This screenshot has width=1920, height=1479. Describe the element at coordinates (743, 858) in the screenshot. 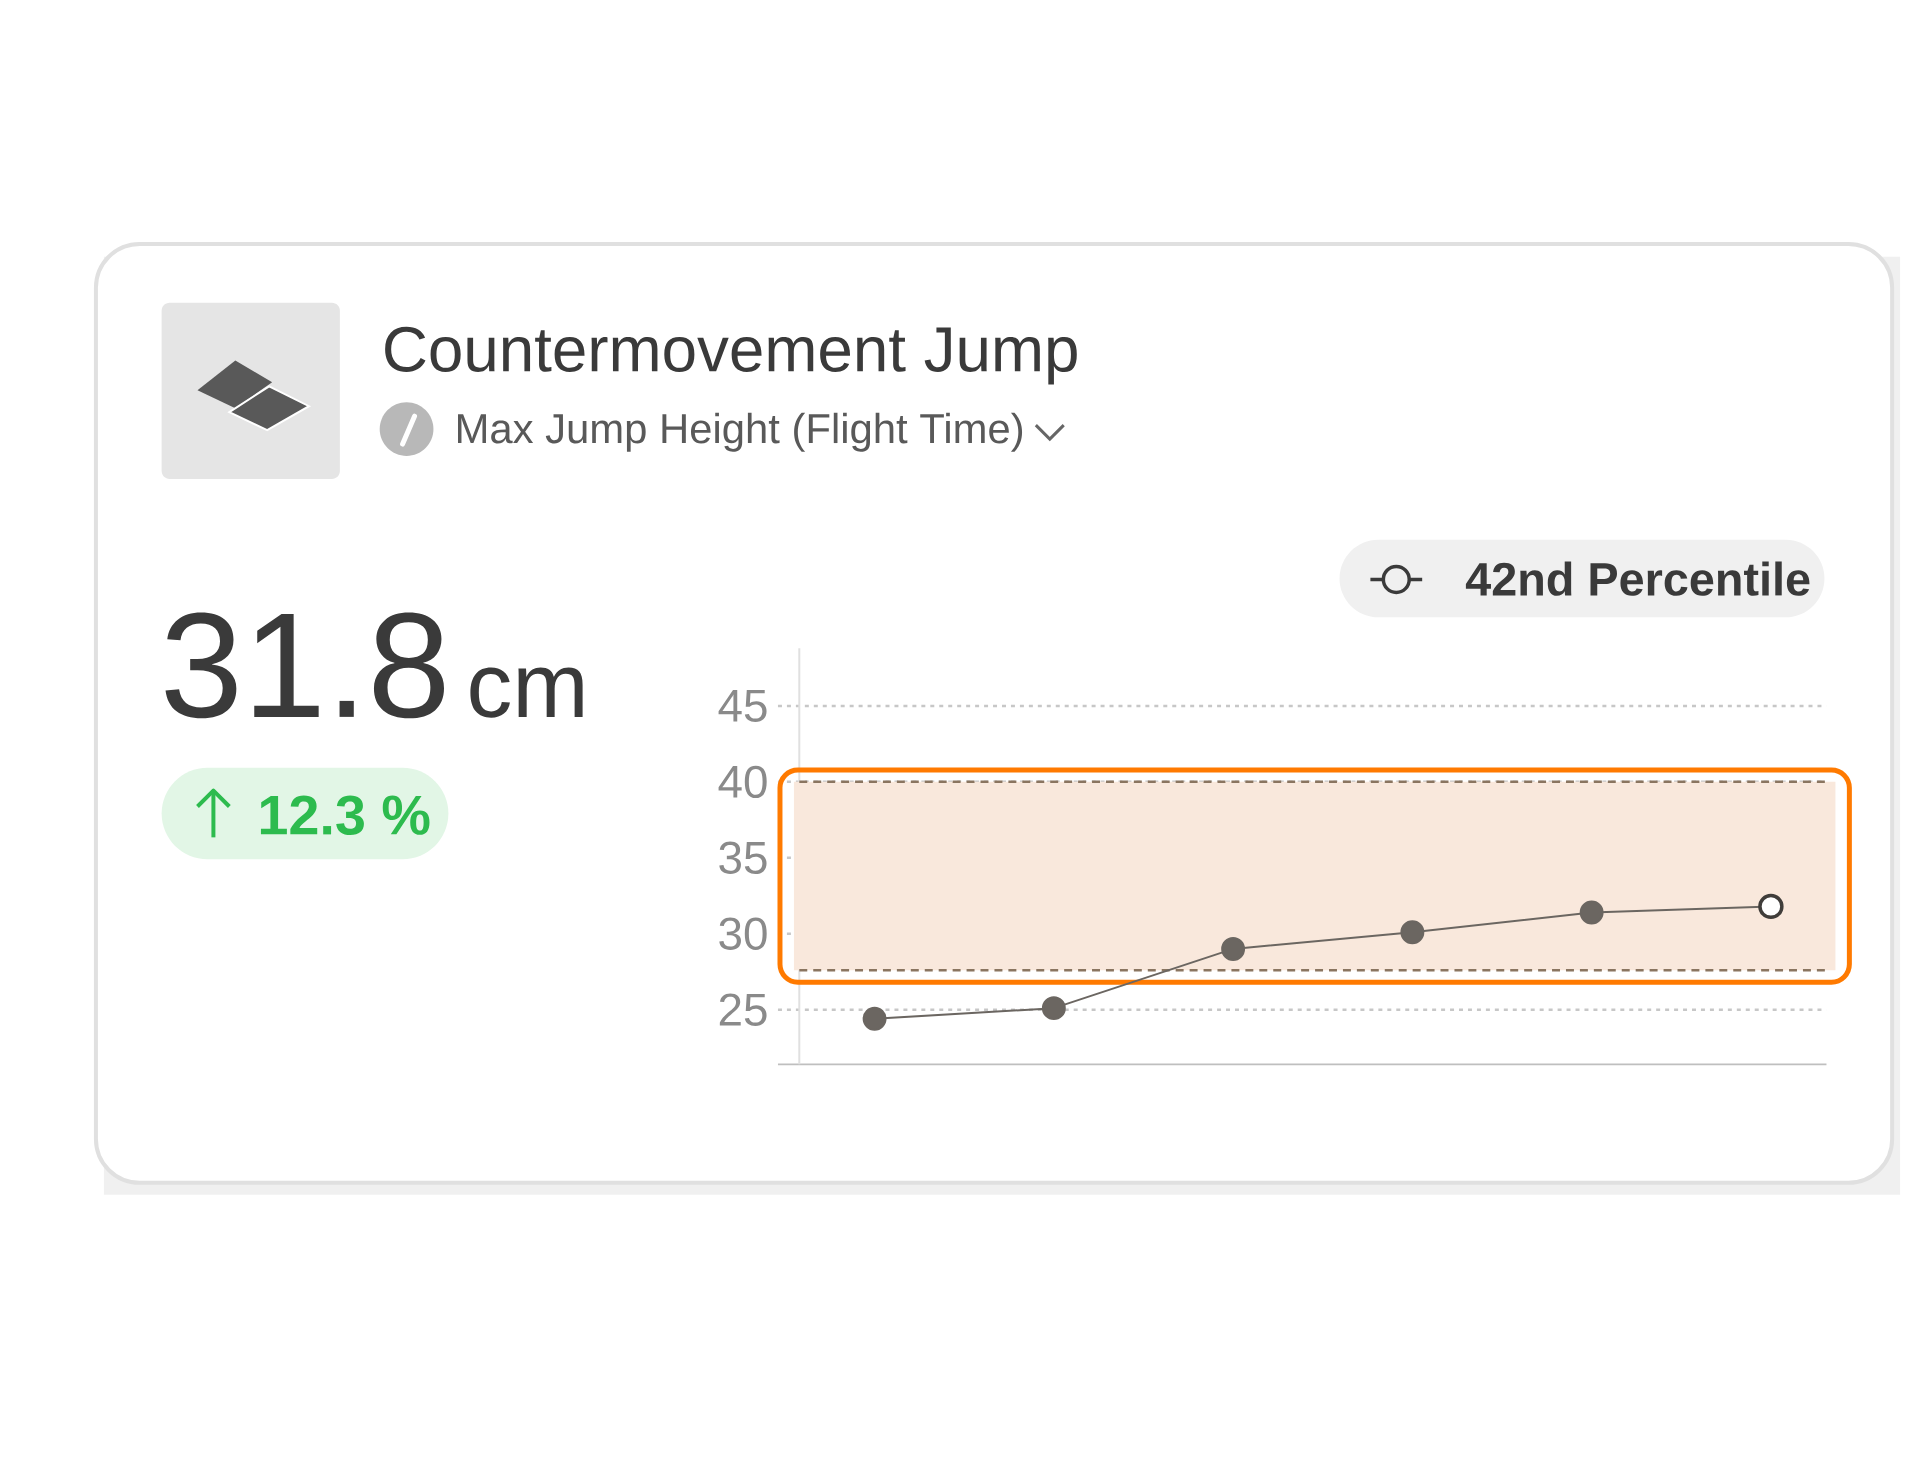

I see `y-tick-label: 35` at that location.